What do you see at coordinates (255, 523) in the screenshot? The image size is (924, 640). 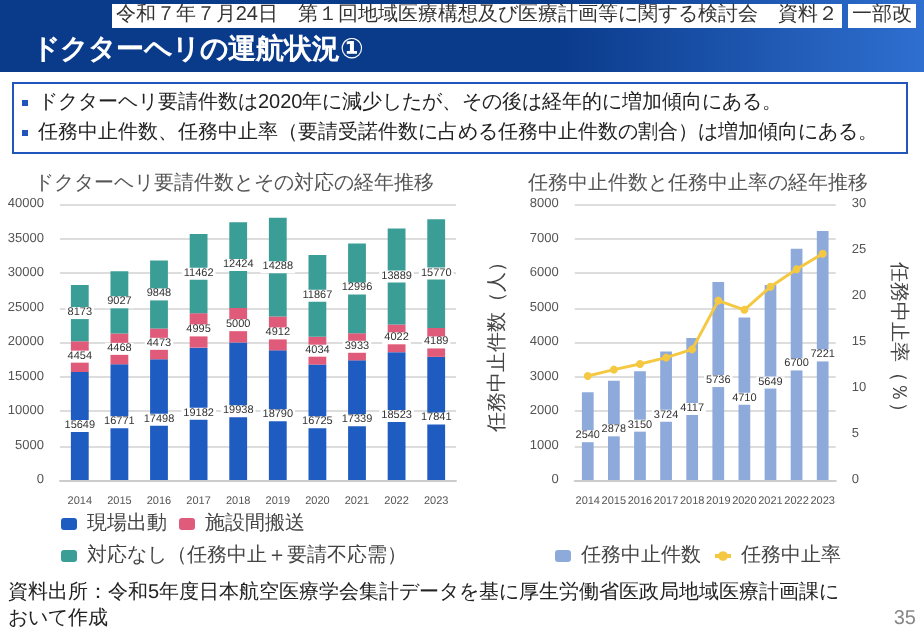 I see `legend-label: 施設間搬送` at bounding box center [255, 523].